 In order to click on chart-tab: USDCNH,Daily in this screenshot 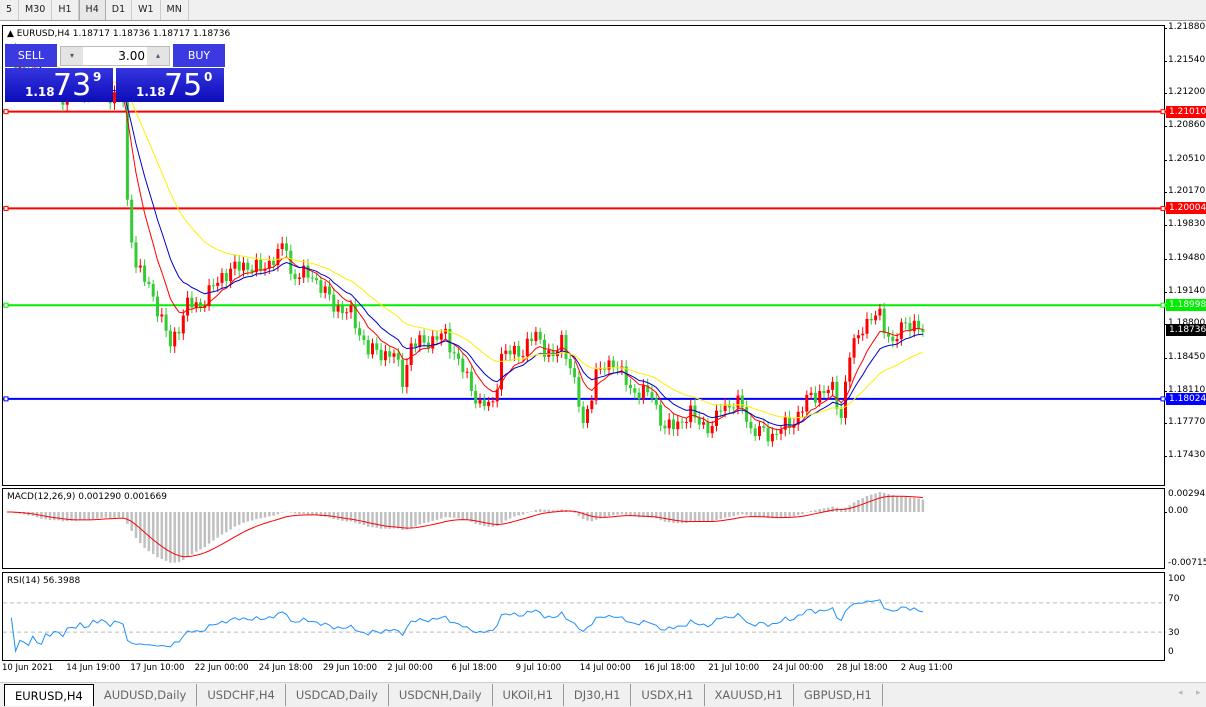, I will do `click(441, 695)`.